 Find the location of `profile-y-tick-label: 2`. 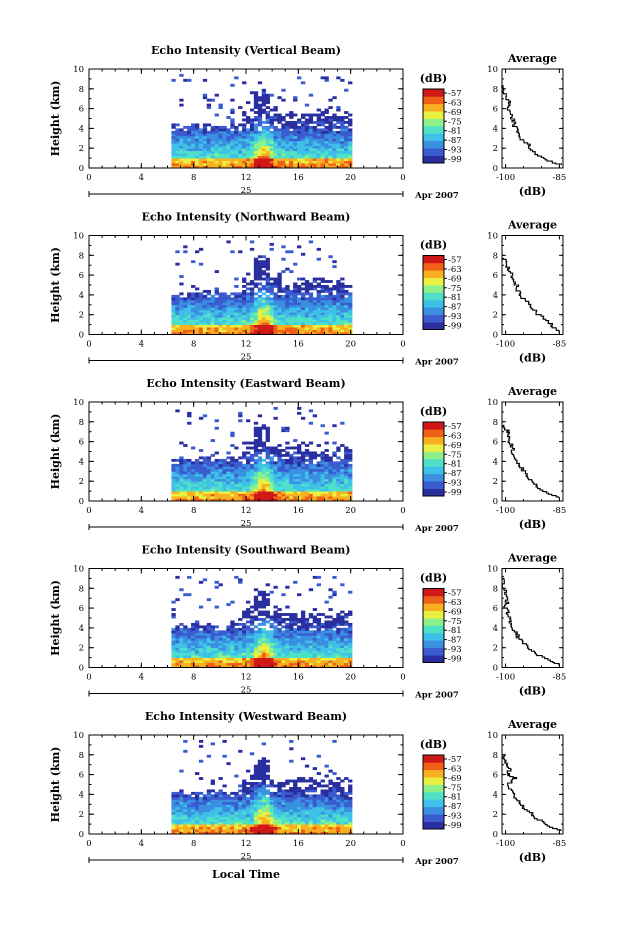

profile-y-tick-label: 2 is located at coordinates (495, 649).